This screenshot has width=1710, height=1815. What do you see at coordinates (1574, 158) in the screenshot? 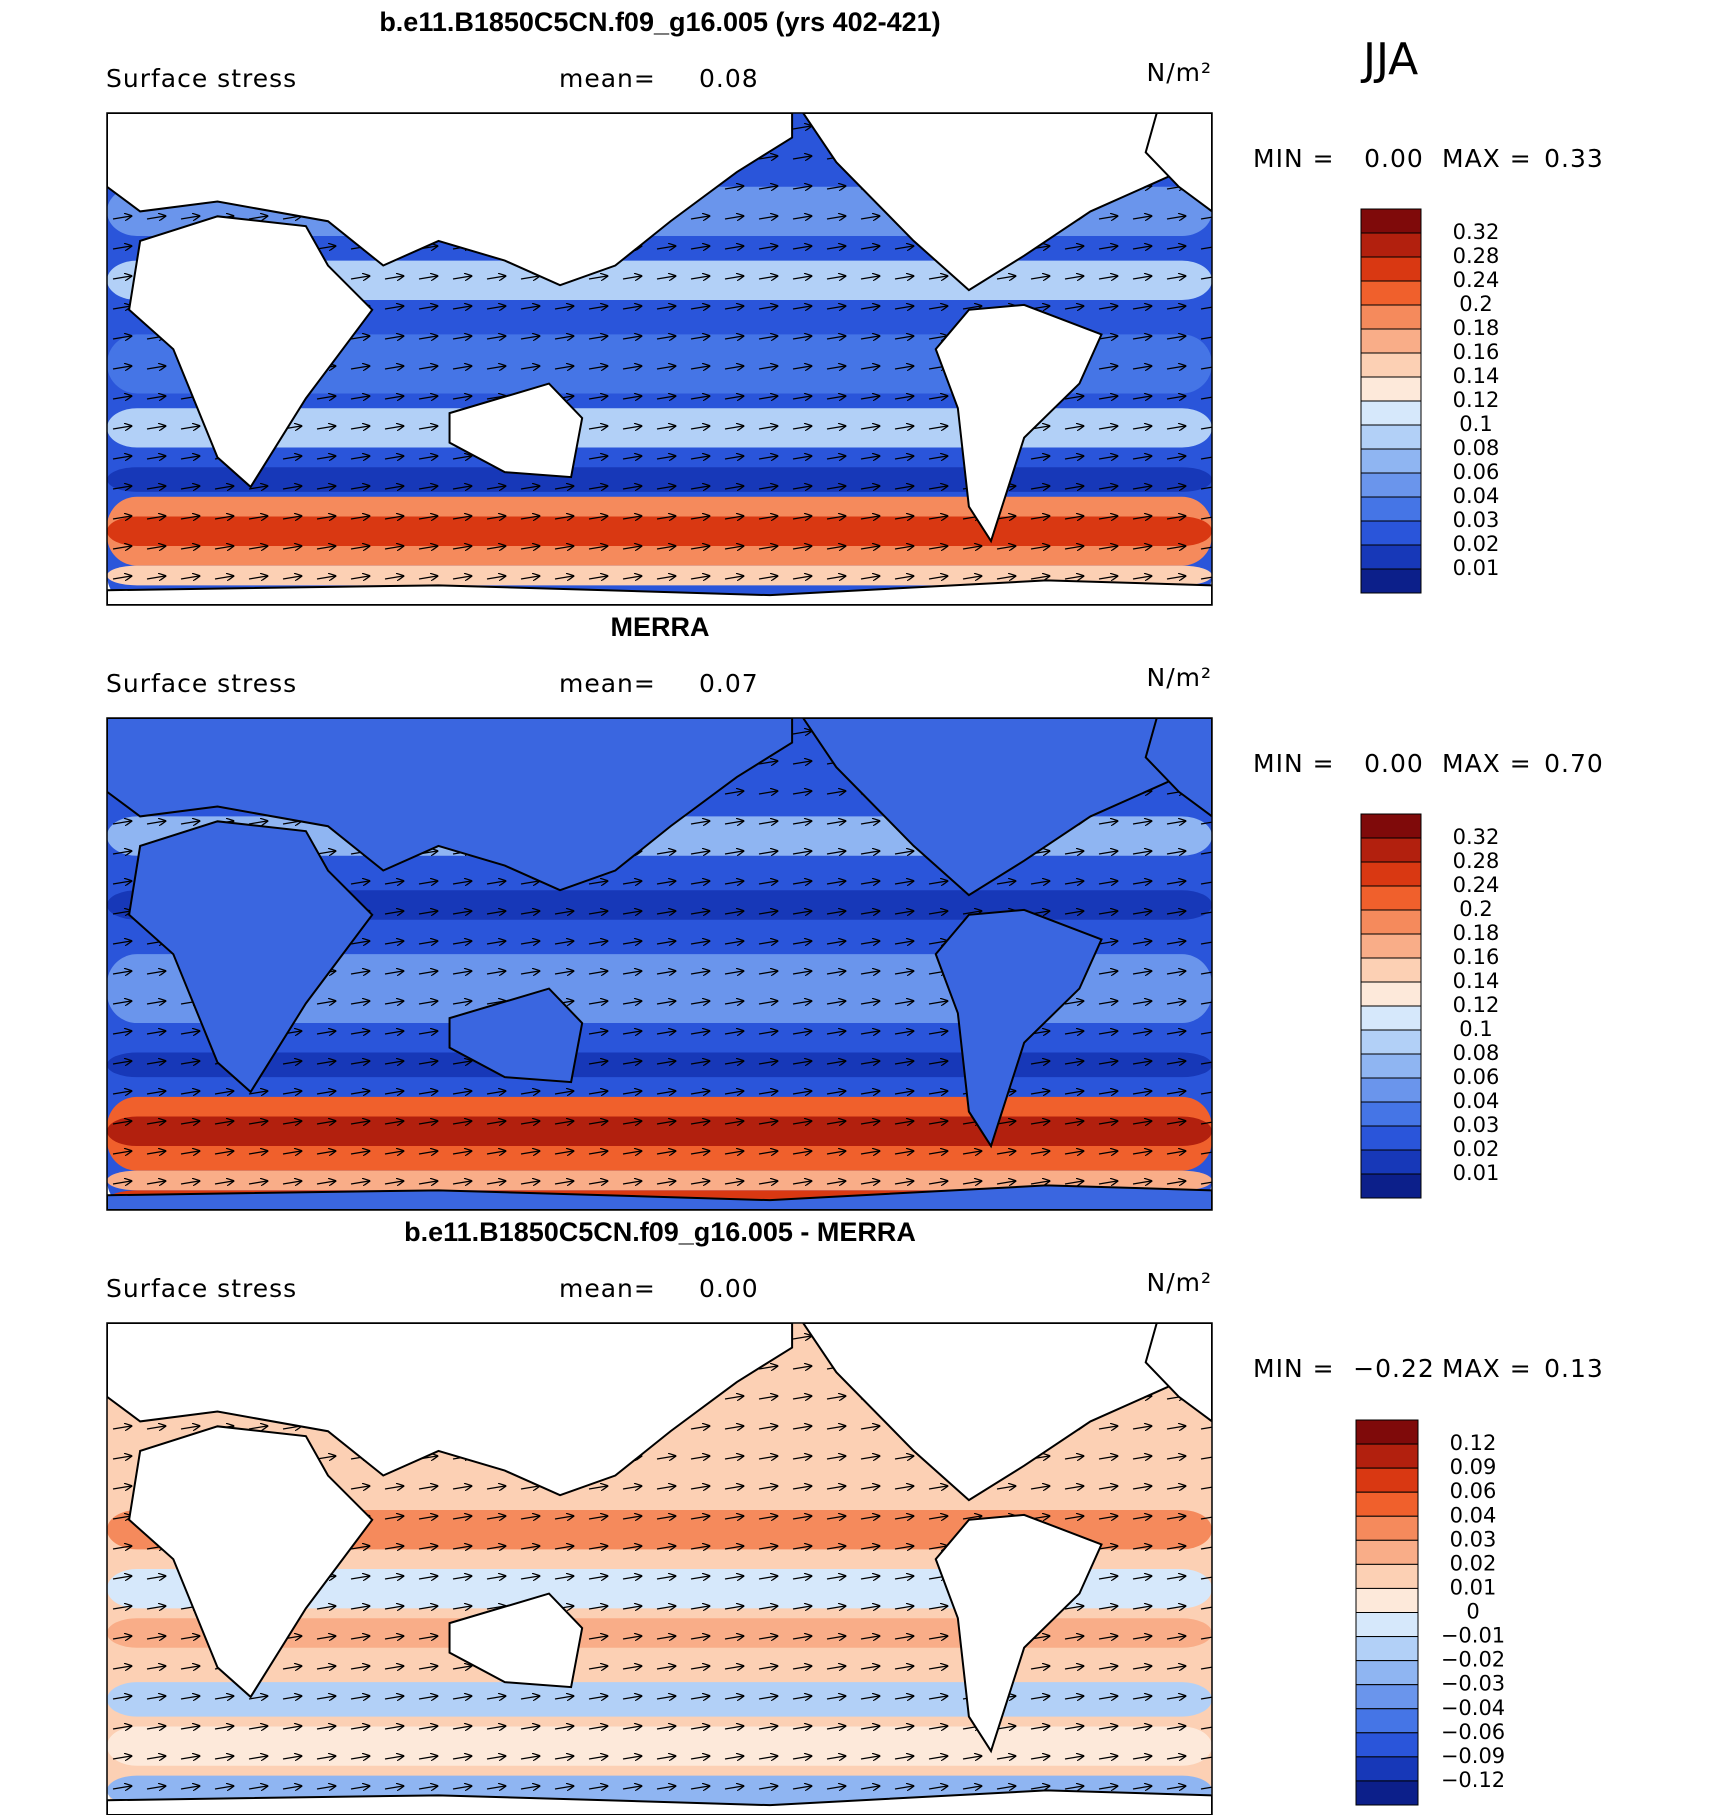
I see `max-value: 0.33` at bounding box center [1574, 158].